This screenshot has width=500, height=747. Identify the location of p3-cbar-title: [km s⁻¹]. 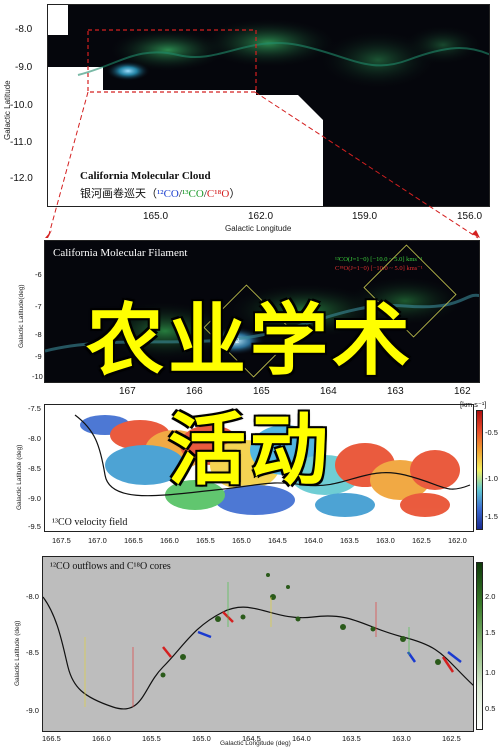
(473, 404).